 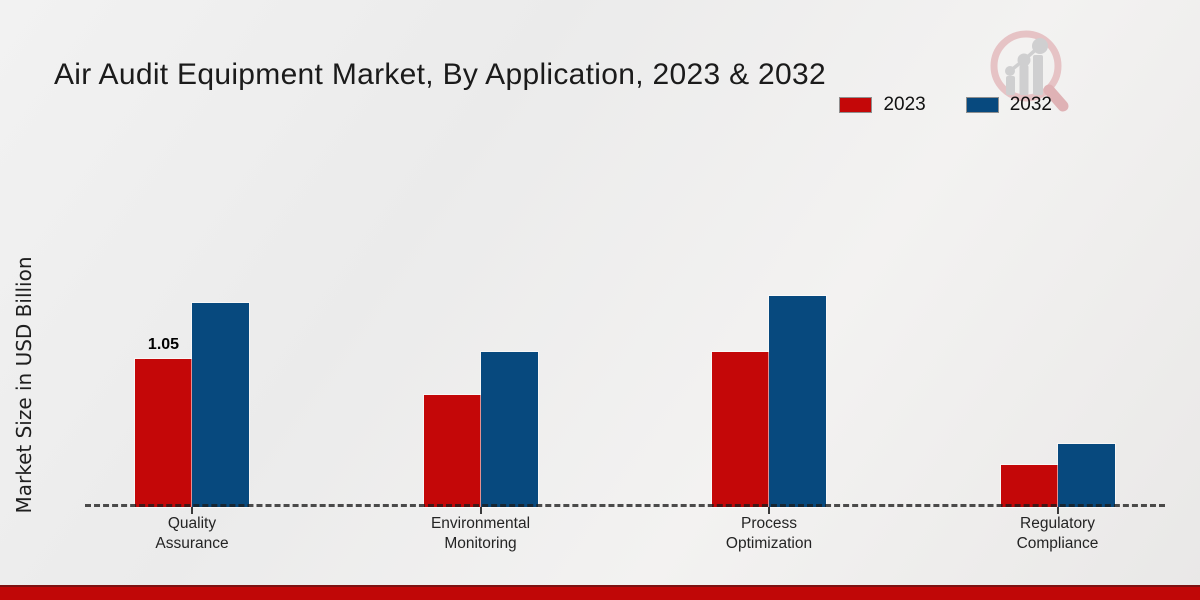 What do you see at coordinates (740, 429) in the screenshot?
I see `bar-2023-process-optimization` at bounding box center [740, 429].